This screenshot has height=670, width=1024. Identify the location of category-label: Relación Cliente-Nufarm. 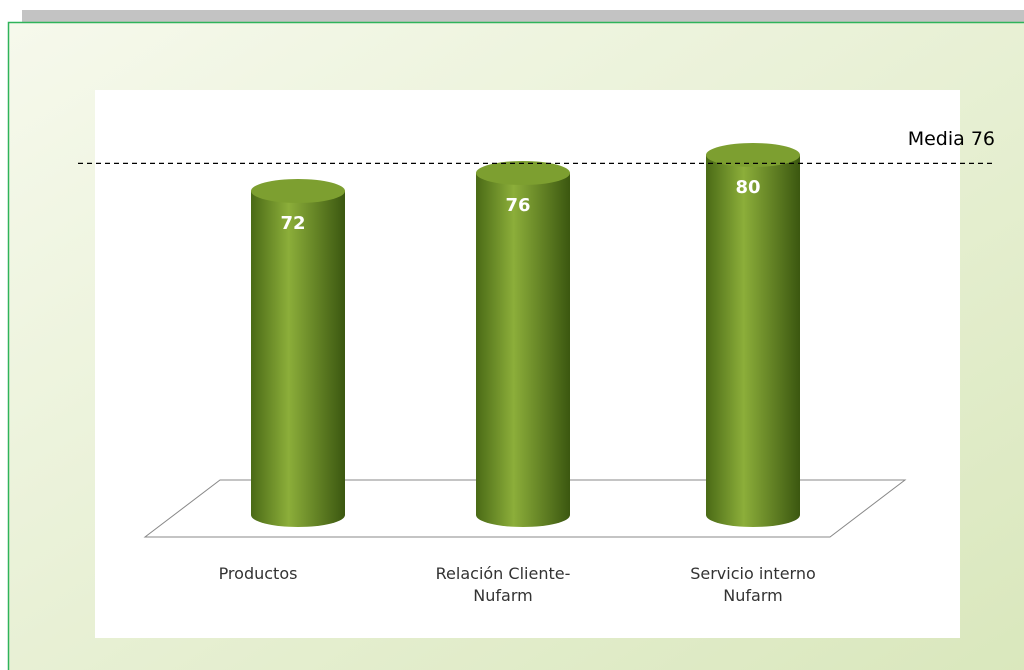
(503, 584).